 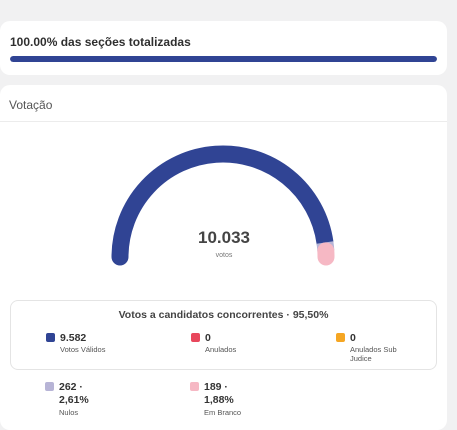 I want to click on legend-item-nulos: 262 · 2,61% Nulos, so click(x=105, y=401).